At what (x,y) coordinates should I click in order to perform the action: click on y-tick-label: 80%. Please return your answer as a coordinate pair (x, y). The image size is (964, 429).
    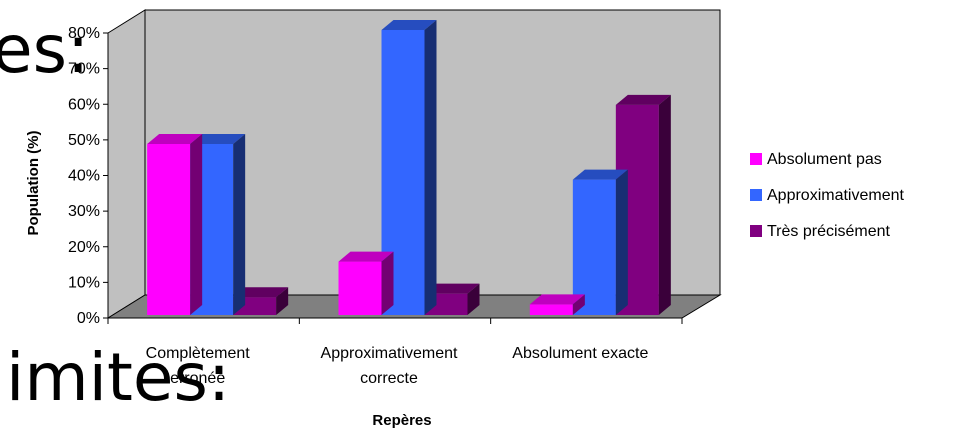
    Looking at the image, I should click on (84, 33).